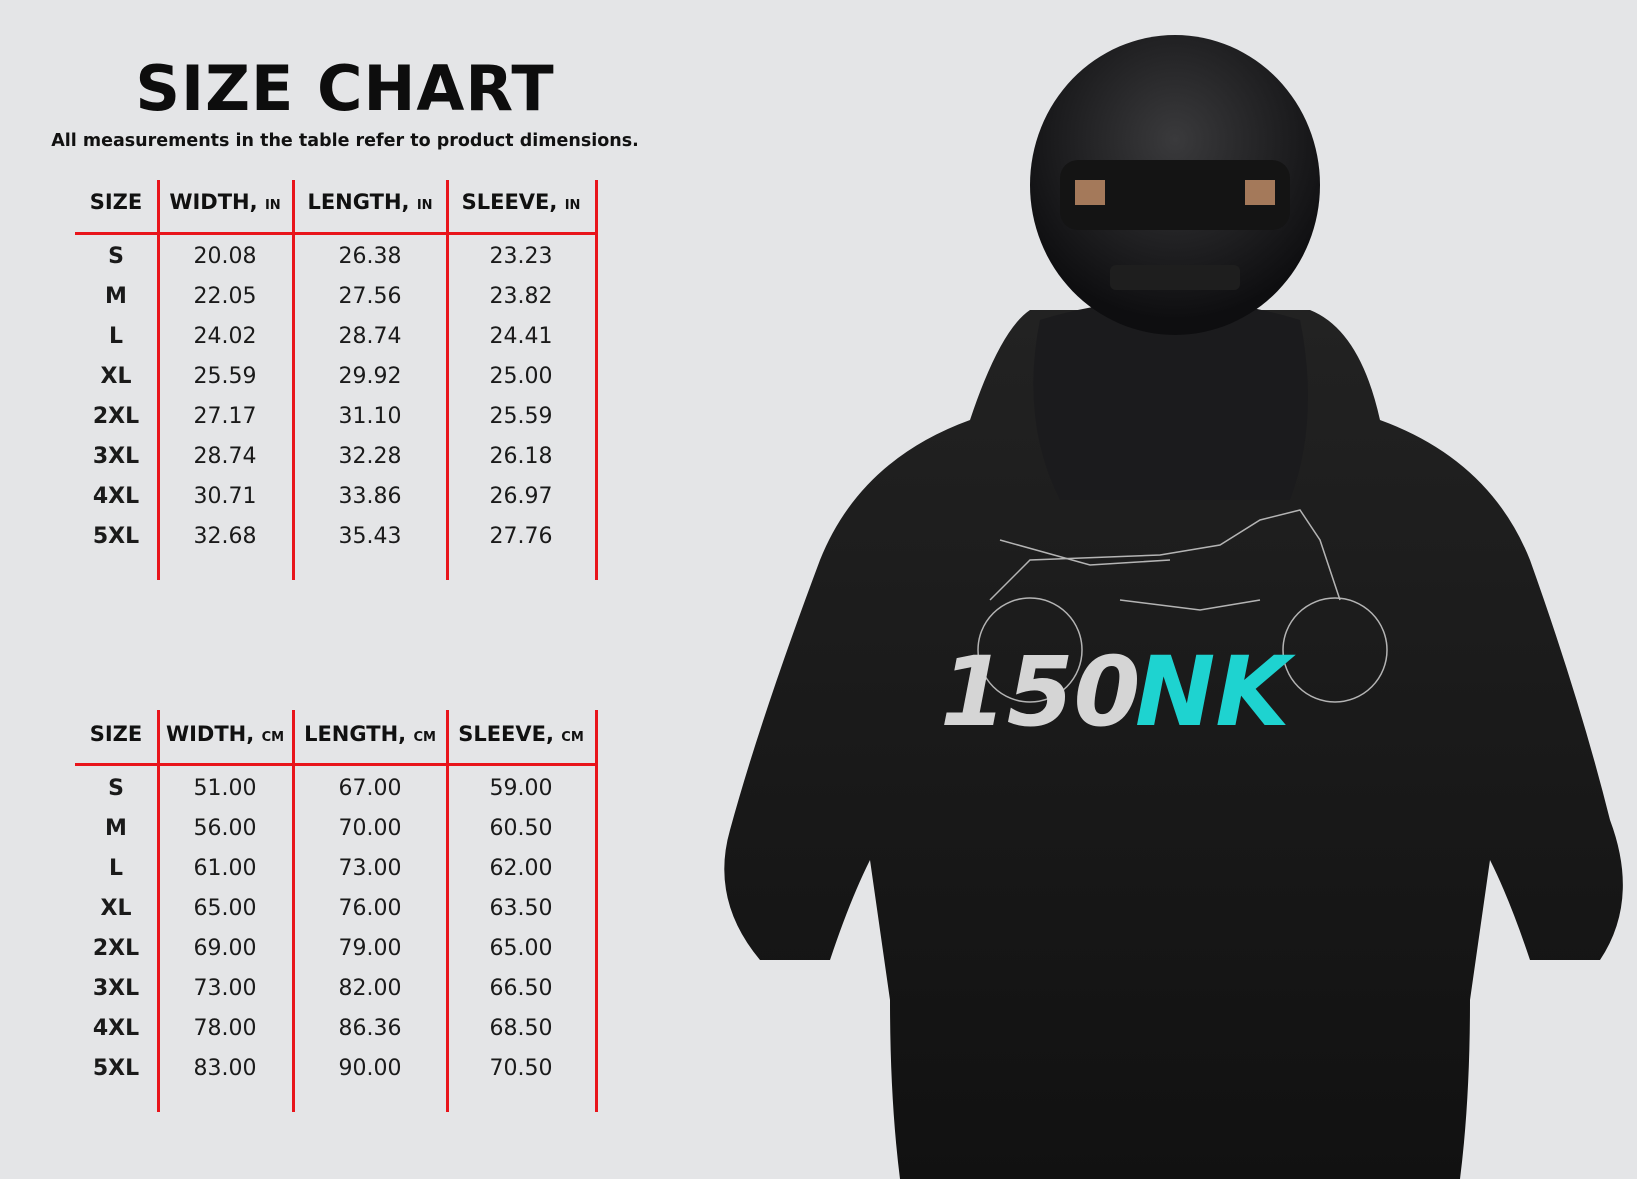 The height and width of the screenshot is (1179, 1637). I want to click on measurement-cell: 65.00, so click(225, 908).